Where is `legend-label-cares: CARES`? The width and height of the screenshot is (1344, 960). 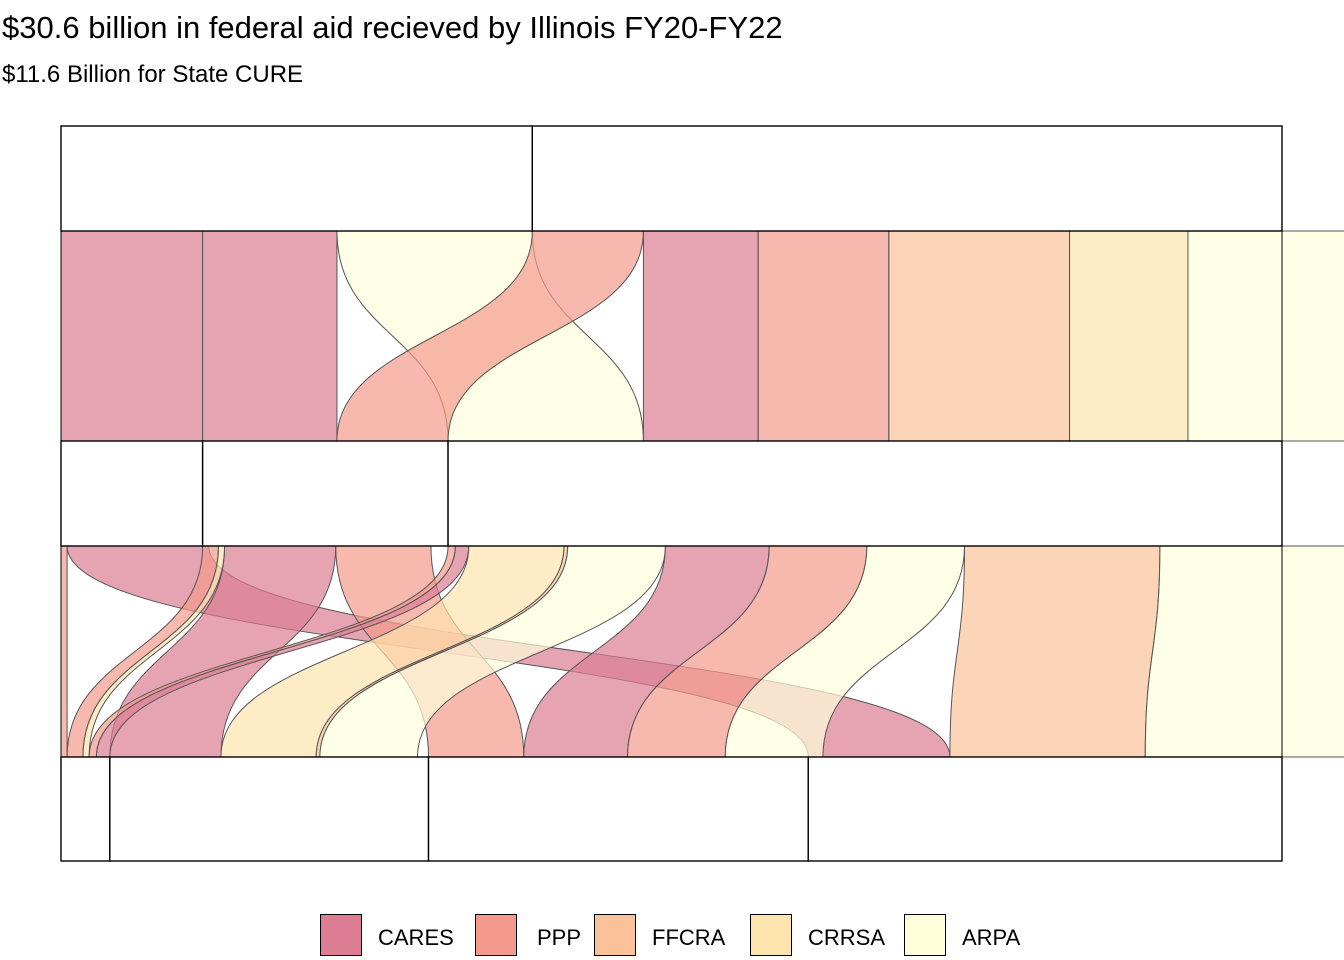
legend-label-cares: CARES is located at coordinates (416, 937).